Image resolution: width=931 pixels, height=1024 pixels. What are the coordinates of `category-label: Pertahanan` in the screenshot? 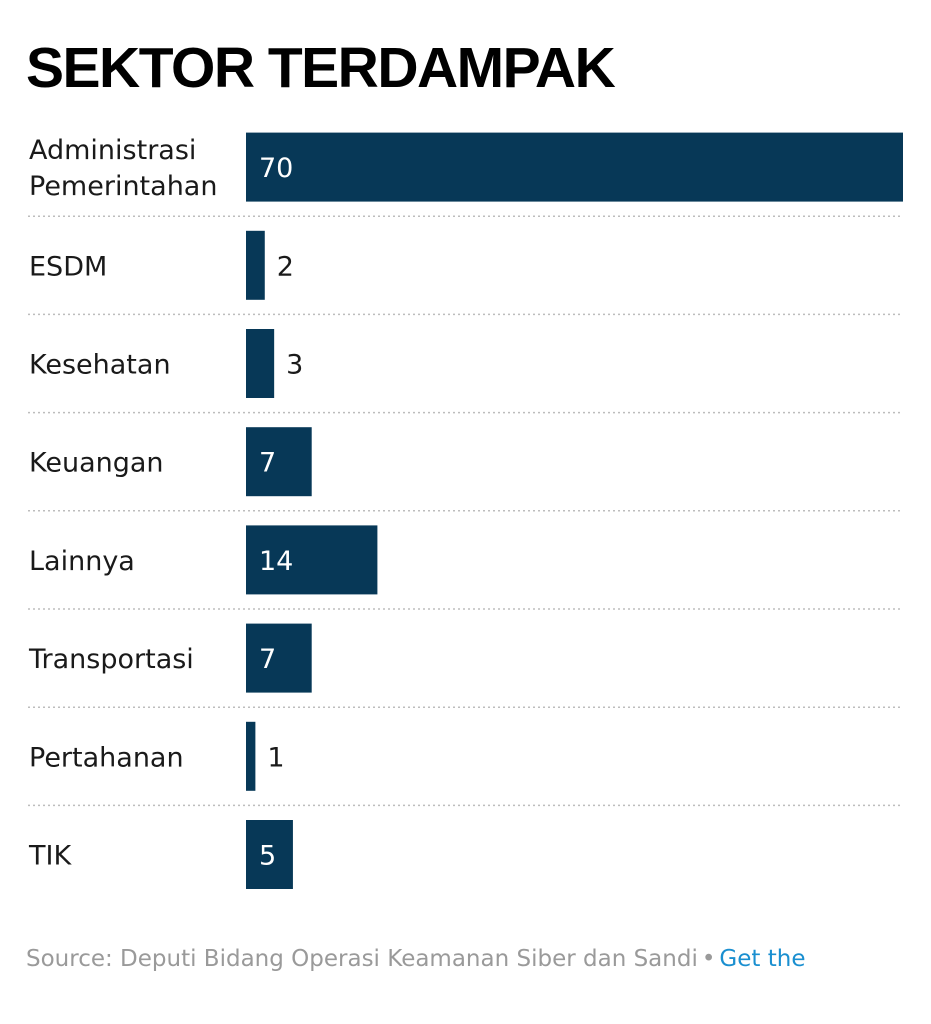 It's located at (106, 757).